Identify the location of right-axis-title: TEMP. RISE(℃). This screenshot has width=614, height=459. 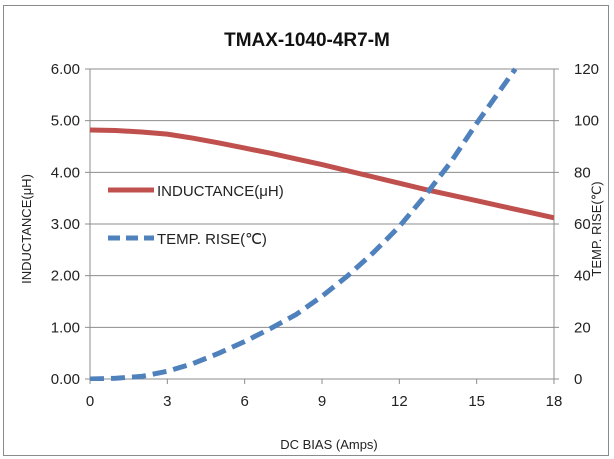
(596, 228).